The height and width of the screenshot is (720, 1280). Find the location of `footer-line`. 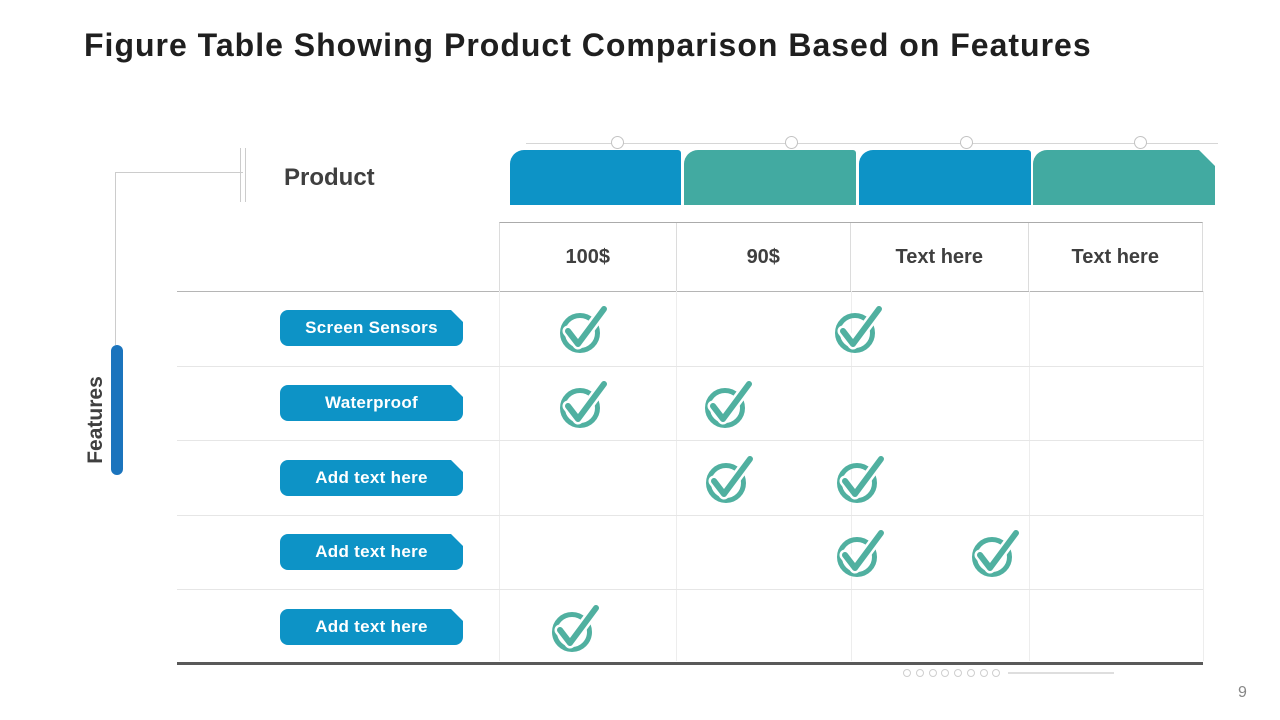

footer-line is located at coordinates (1061, 673).